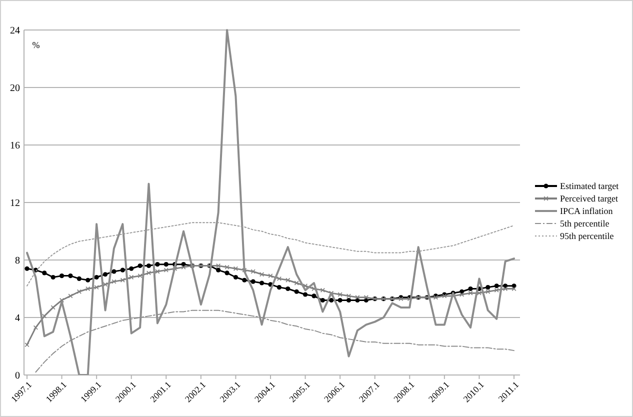  What do you see at coordinates (587, 211) in the screenshot?
I see `legend-label: IPCA inflation` at bounding box center [587, 211].